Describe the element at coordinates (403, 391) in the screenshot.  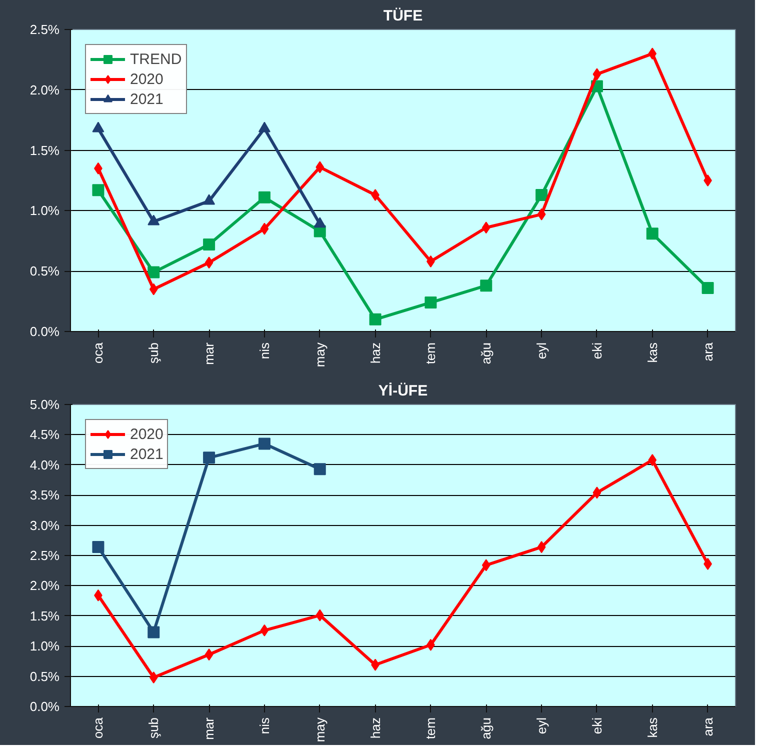
I see `chart-title: Yİ-ÜFE` at that location.